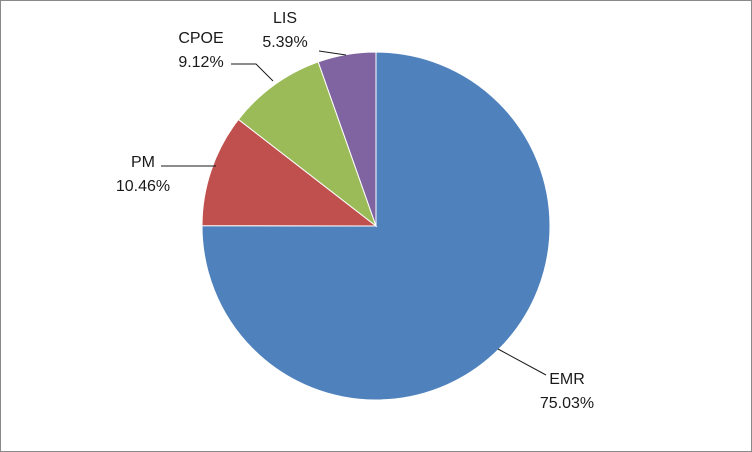 This screenshot has height=452, width=752. What do you see at coordinates (252, 72) in the screenshot?
I see `leader-line-cpoe` at bounding box center [252, 72].